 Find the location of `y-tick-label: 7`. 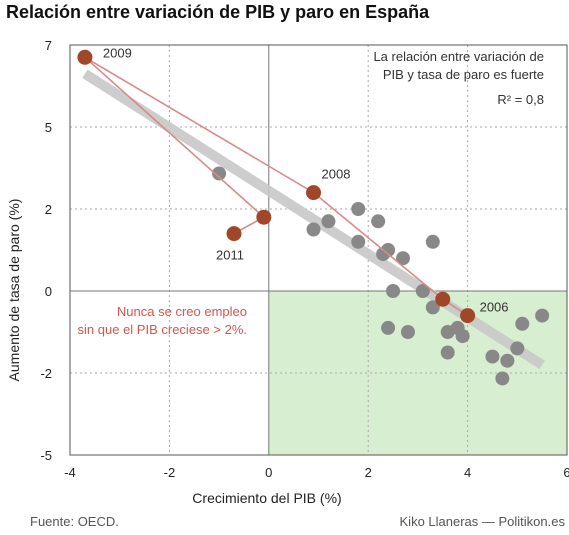

y-tick-label: 7 is located at coordinates (48, 45).